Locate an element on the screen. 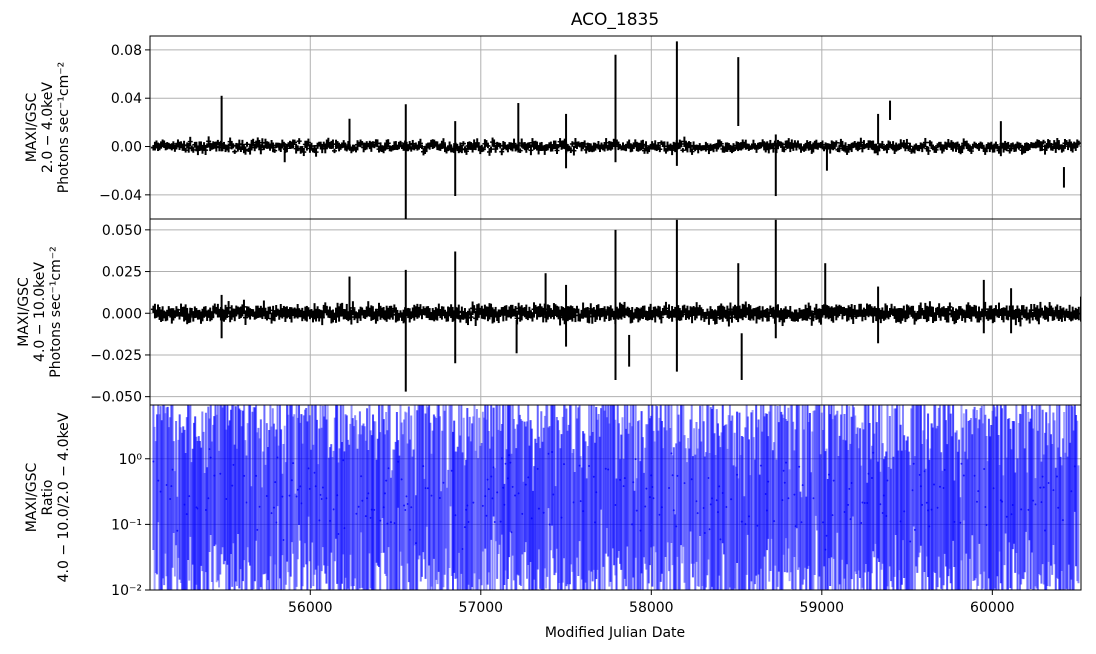 The image size is (1096, 654). x-tick-label: 57000 is located at coordinates (481, 608).